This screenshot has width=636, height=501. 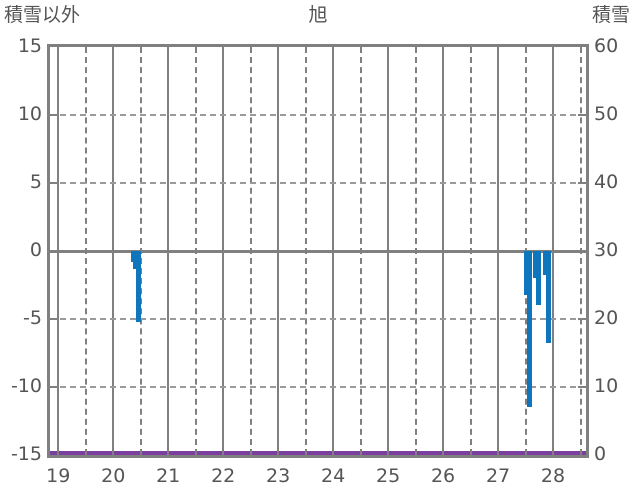 What do you see at coordinates (32, 318) in the screenshot?
I see `ytick-label-left--5: -5` at bounding box center [32, 318].